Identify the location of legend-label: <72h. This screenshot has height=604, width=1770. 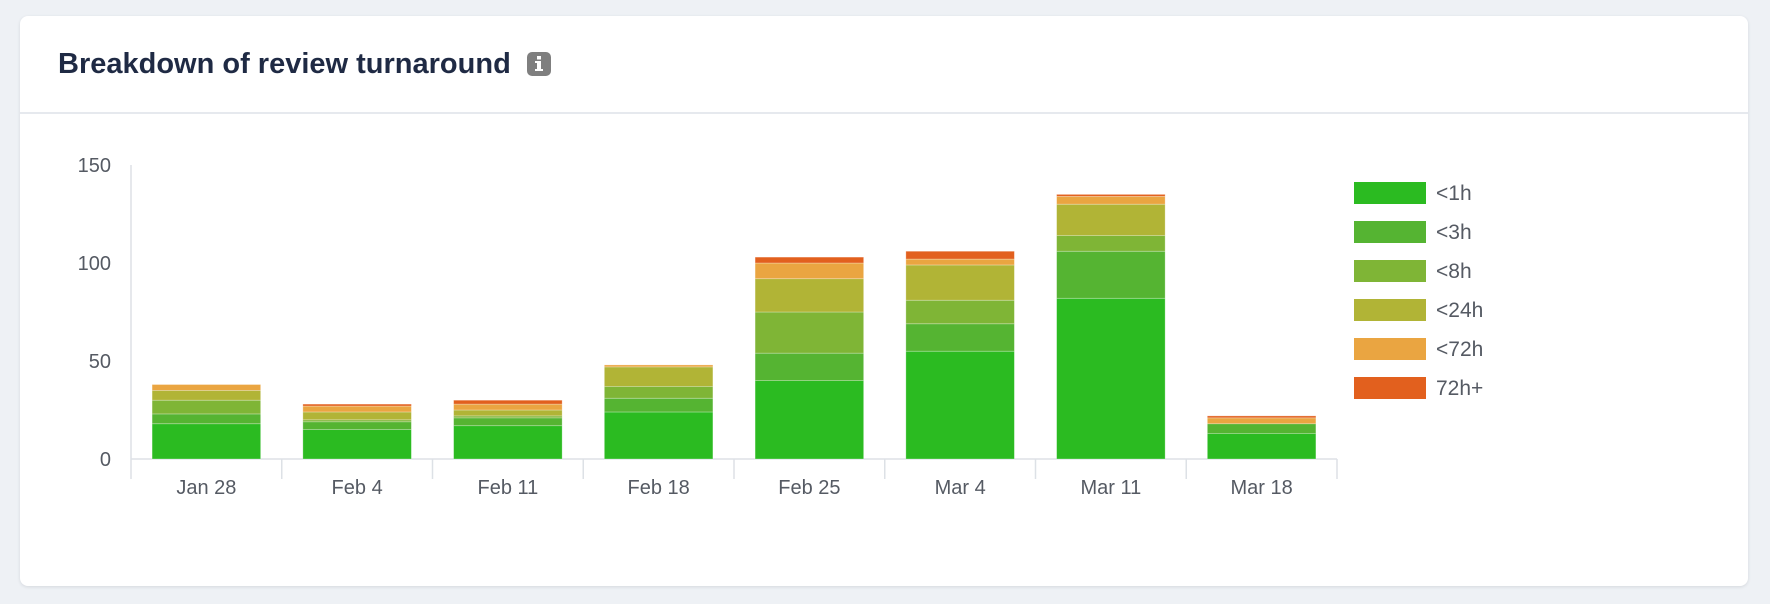
(1459, 349).